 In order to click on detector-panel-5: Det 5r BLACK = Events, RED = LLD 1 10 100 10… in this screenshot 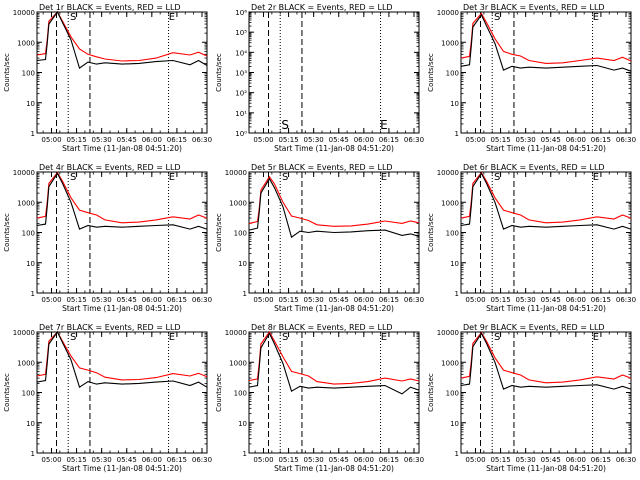, I will do `click(319, 238)`.